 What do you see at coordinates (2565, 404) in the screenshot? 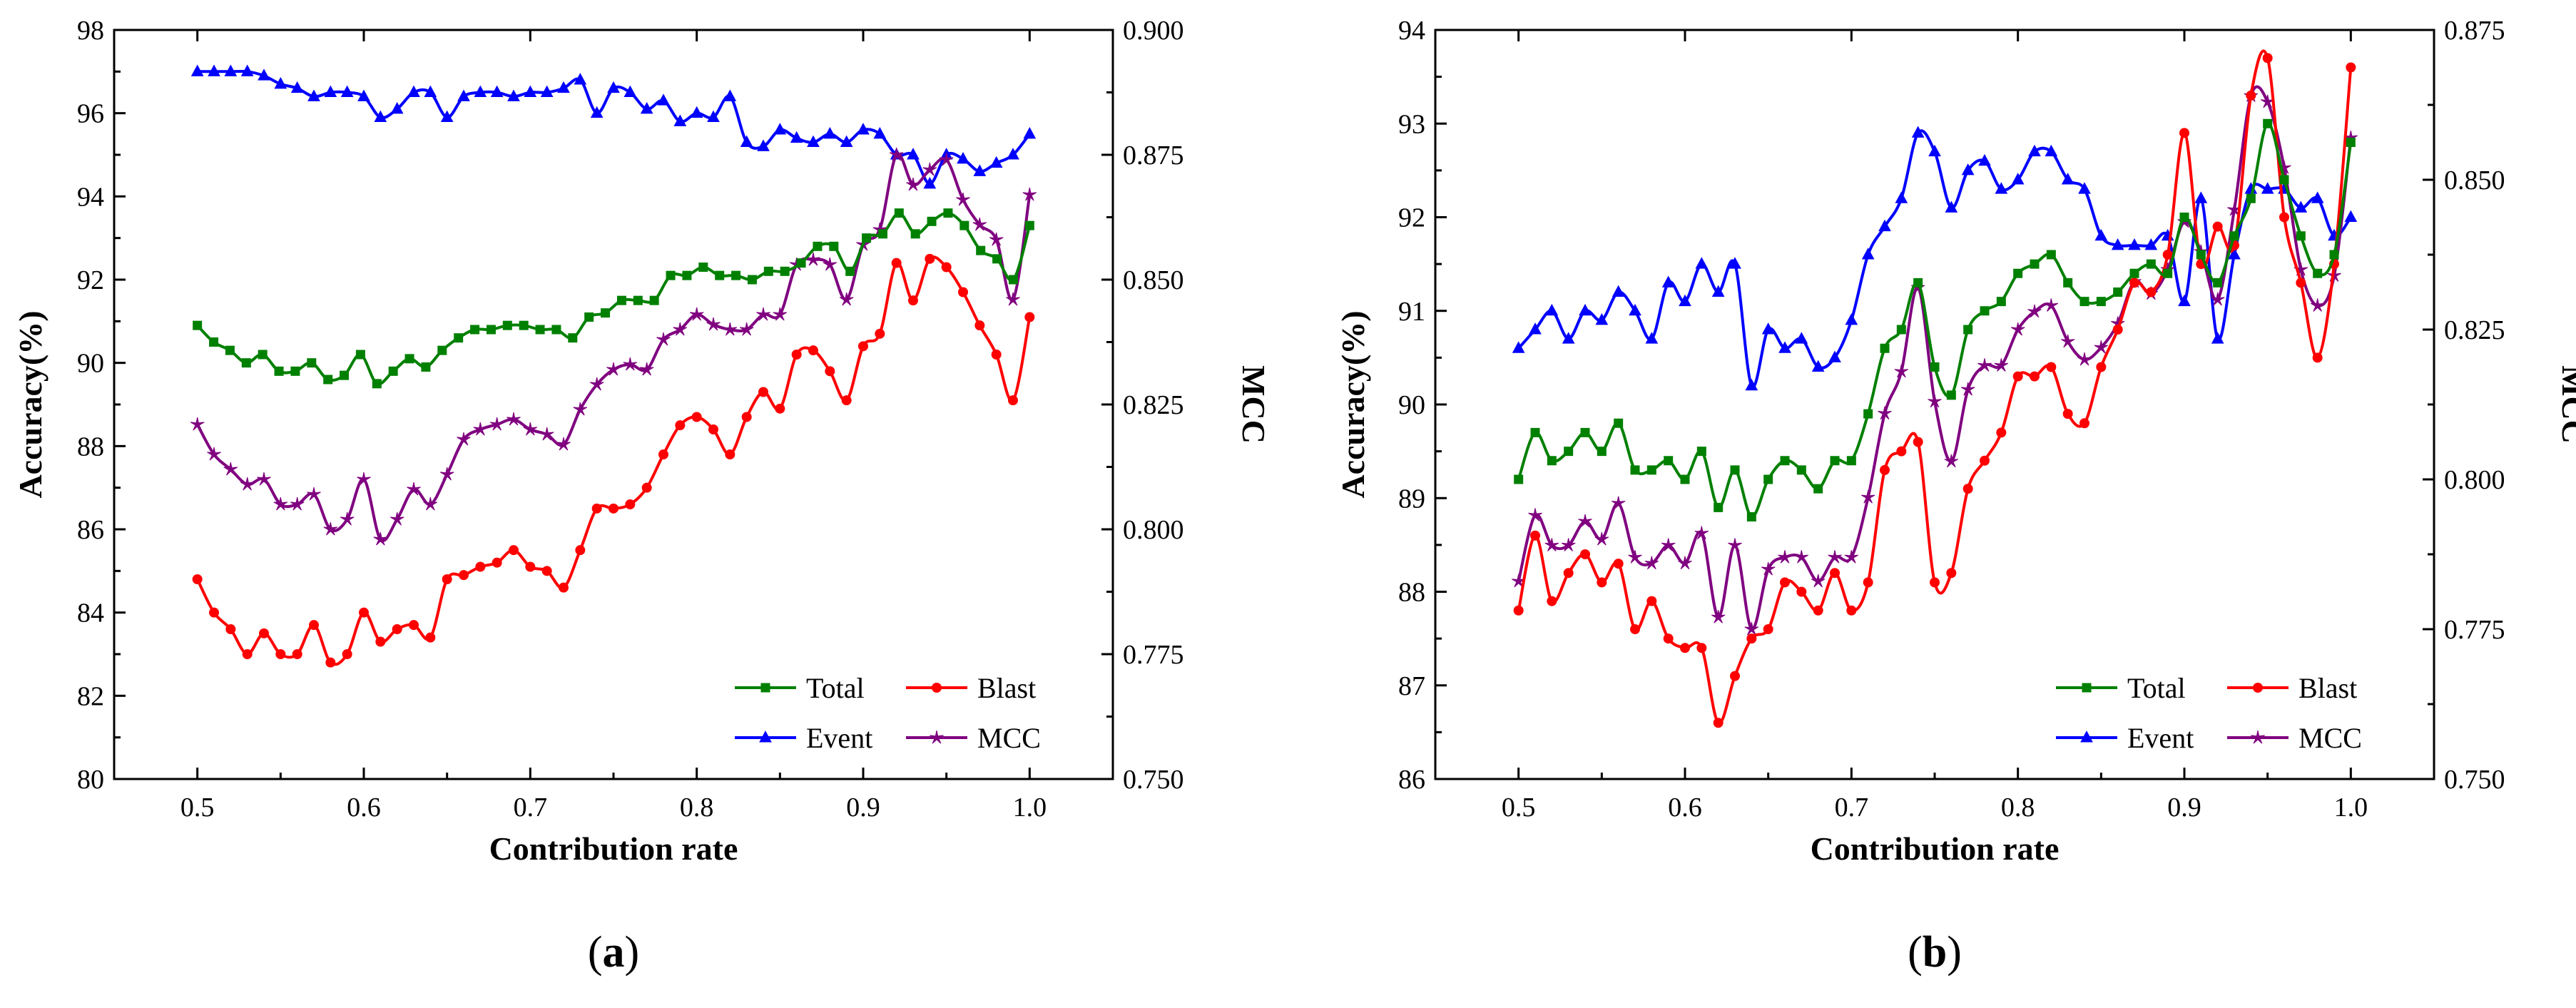
I see `y2-axis-title: MCC` at bounding box center [2565, 404].